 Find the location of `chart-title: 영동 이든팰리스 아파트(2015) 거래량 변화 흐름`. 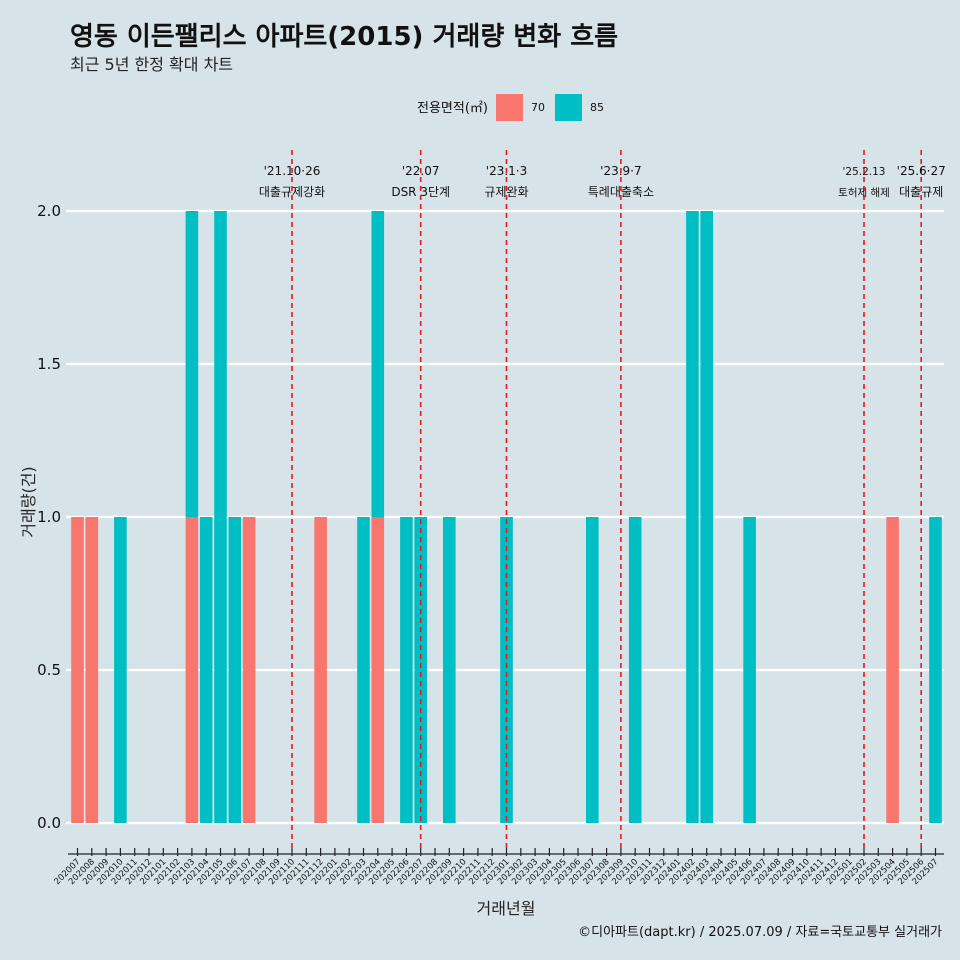

chart-title: 영동 이든팰리스 아파트(2015) 거래량 변화 흐름 is located at coordinates (344, 37).